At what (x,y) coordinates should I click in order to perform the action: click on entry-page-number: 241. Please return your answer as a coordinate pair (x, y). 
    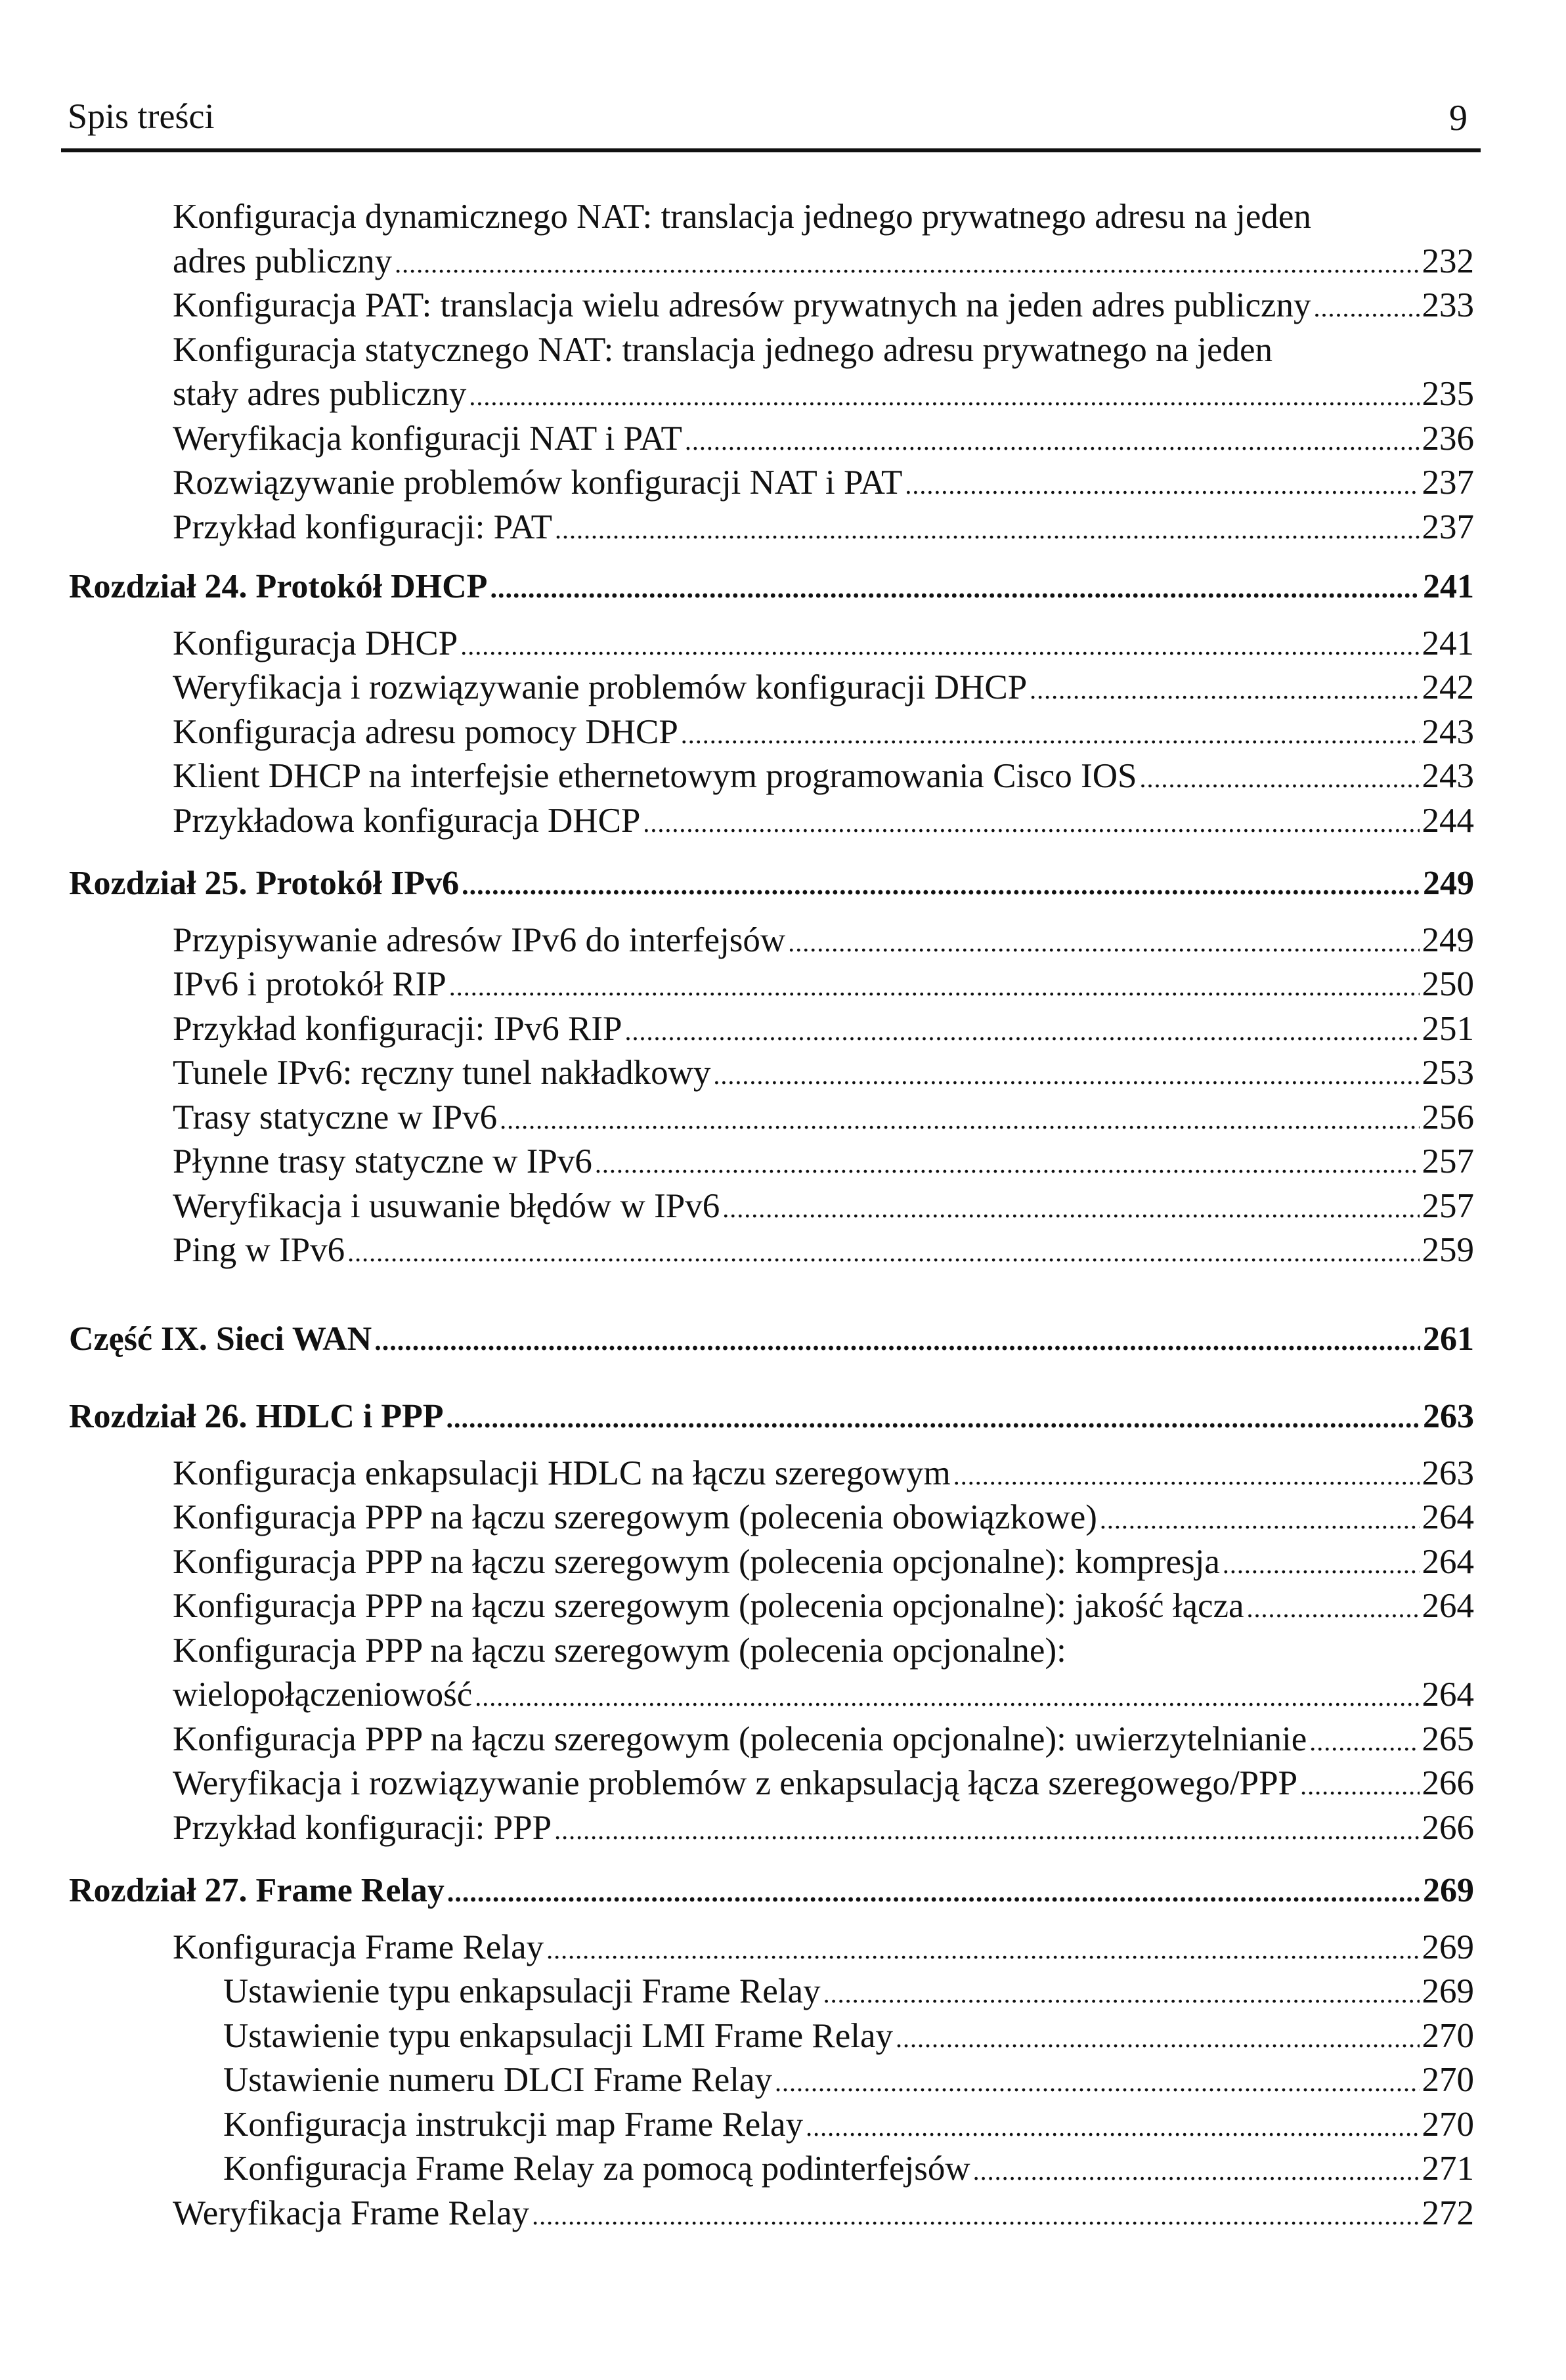
    Looking at the image, I should click on (1448, 586).